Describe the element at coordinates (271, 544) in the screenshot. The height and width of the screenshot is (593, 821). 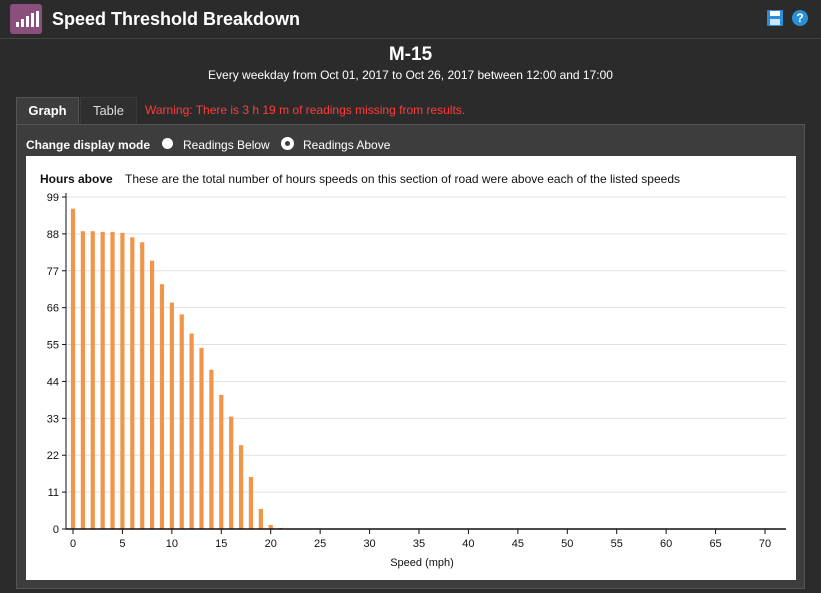
I see `x-tick-label: 20` at that location.